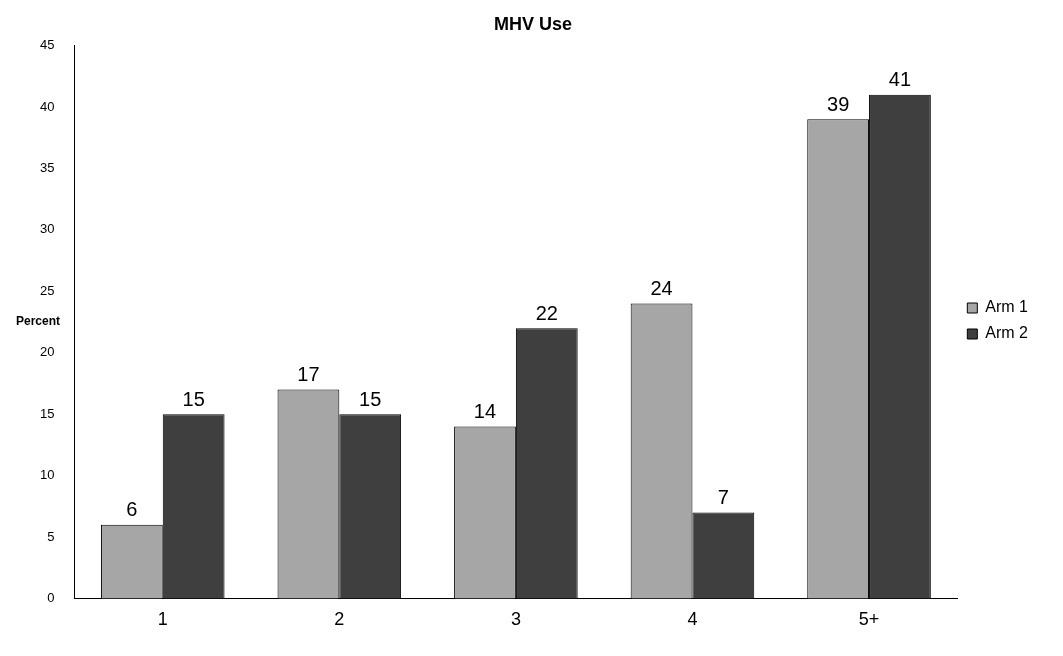  I want to click on data-label: 24, so click(661, 288).